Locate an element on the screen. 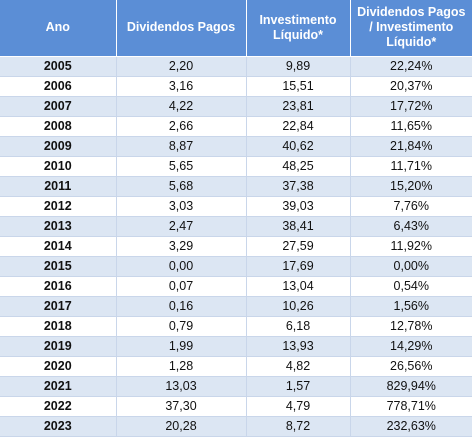 This screenshot has height=437, width=472. cell-dividendos: 0,07 is located at coordinates (181, 286).